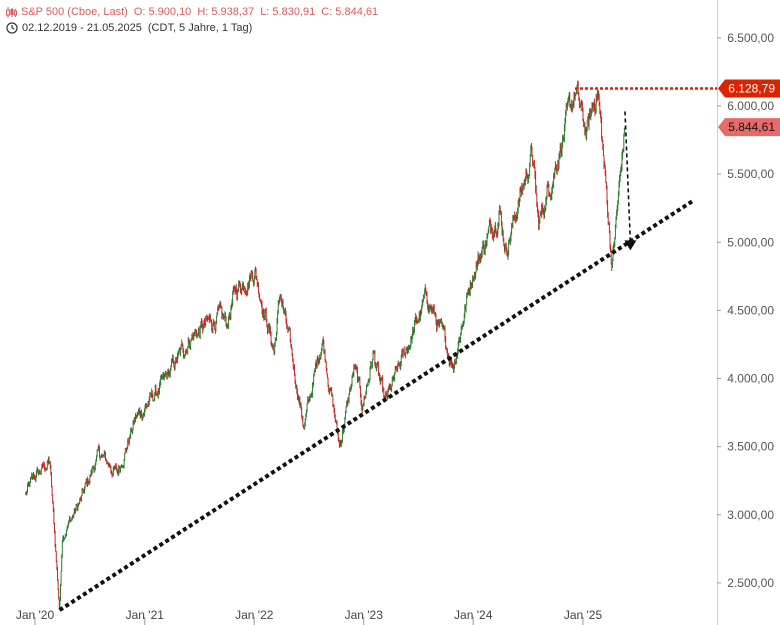  What do you see at coordinates (162, 12) in the screenshot?
I see `open-value: O: 5.900,10` at bounding box center [162, 12].